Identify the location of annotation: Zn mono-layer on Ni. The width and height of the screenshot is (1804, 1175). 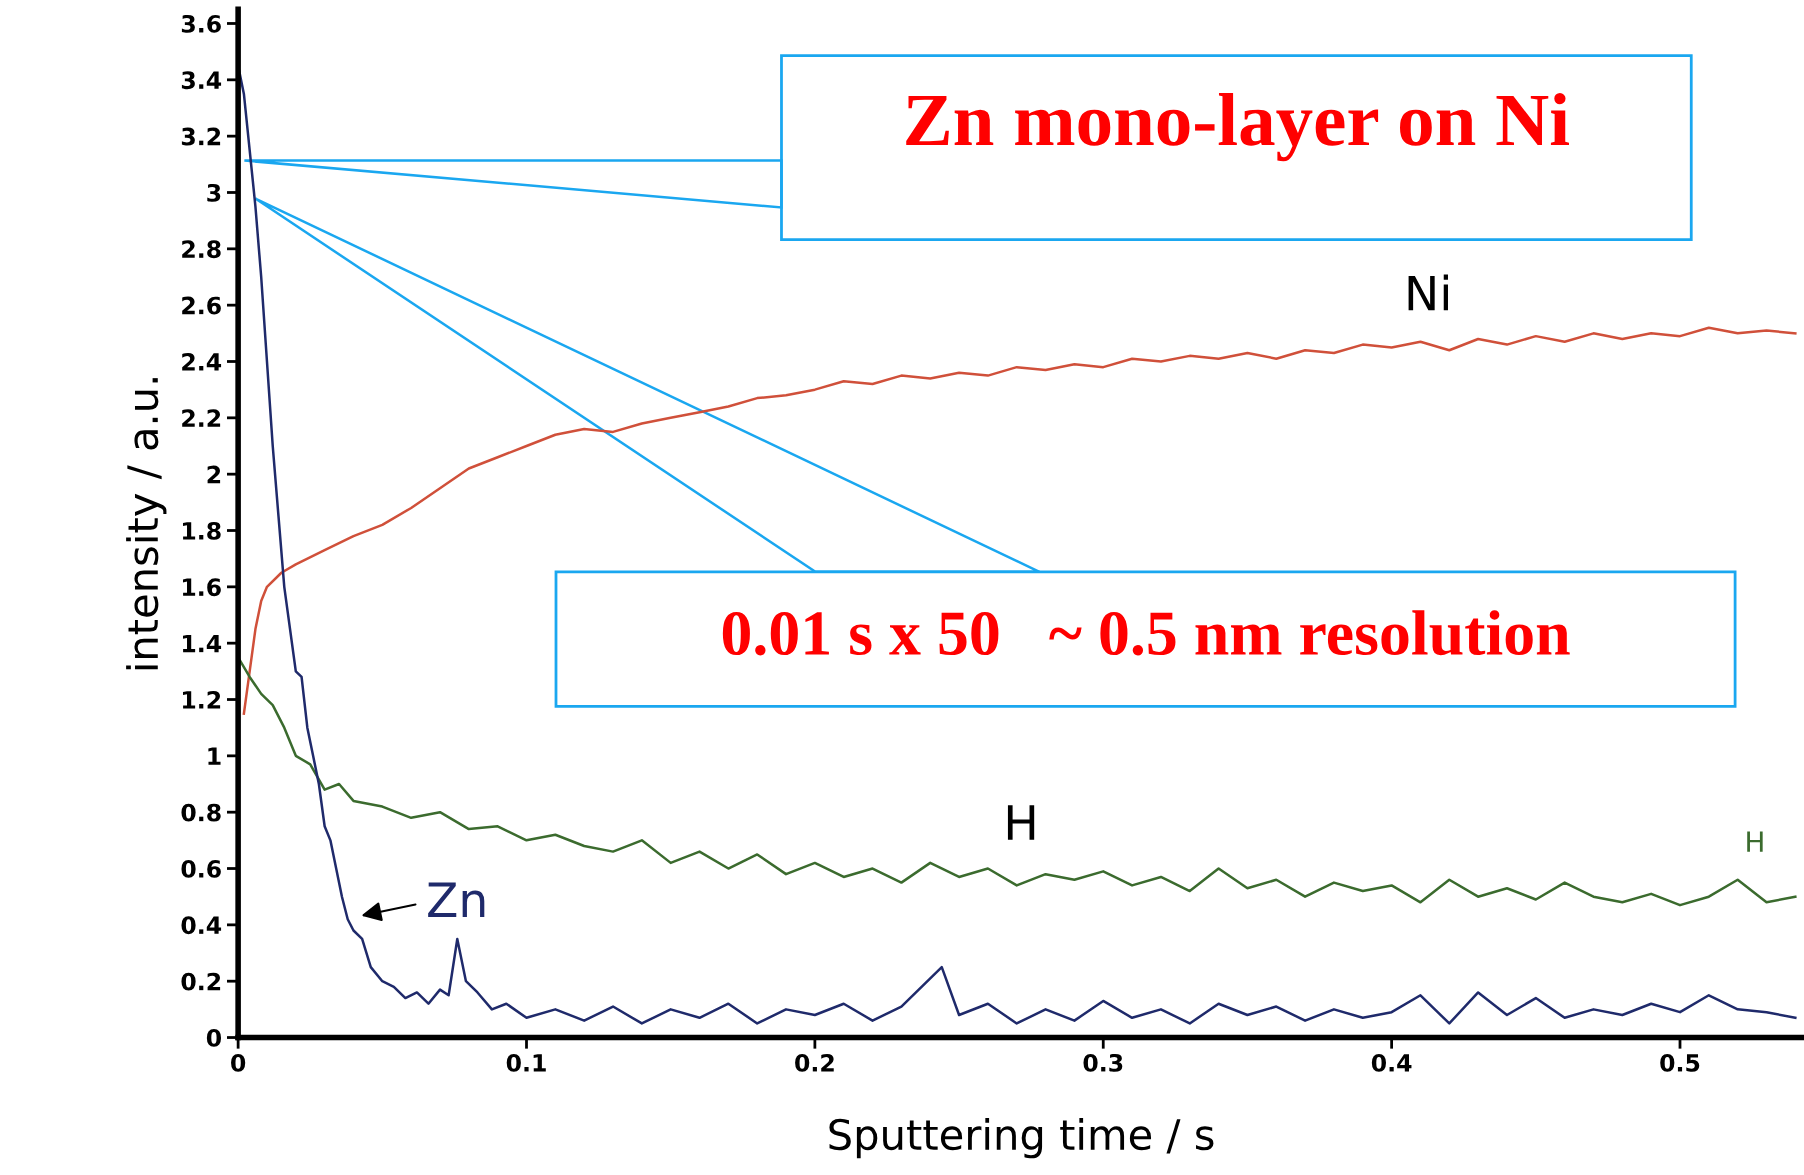
(1237, 127).